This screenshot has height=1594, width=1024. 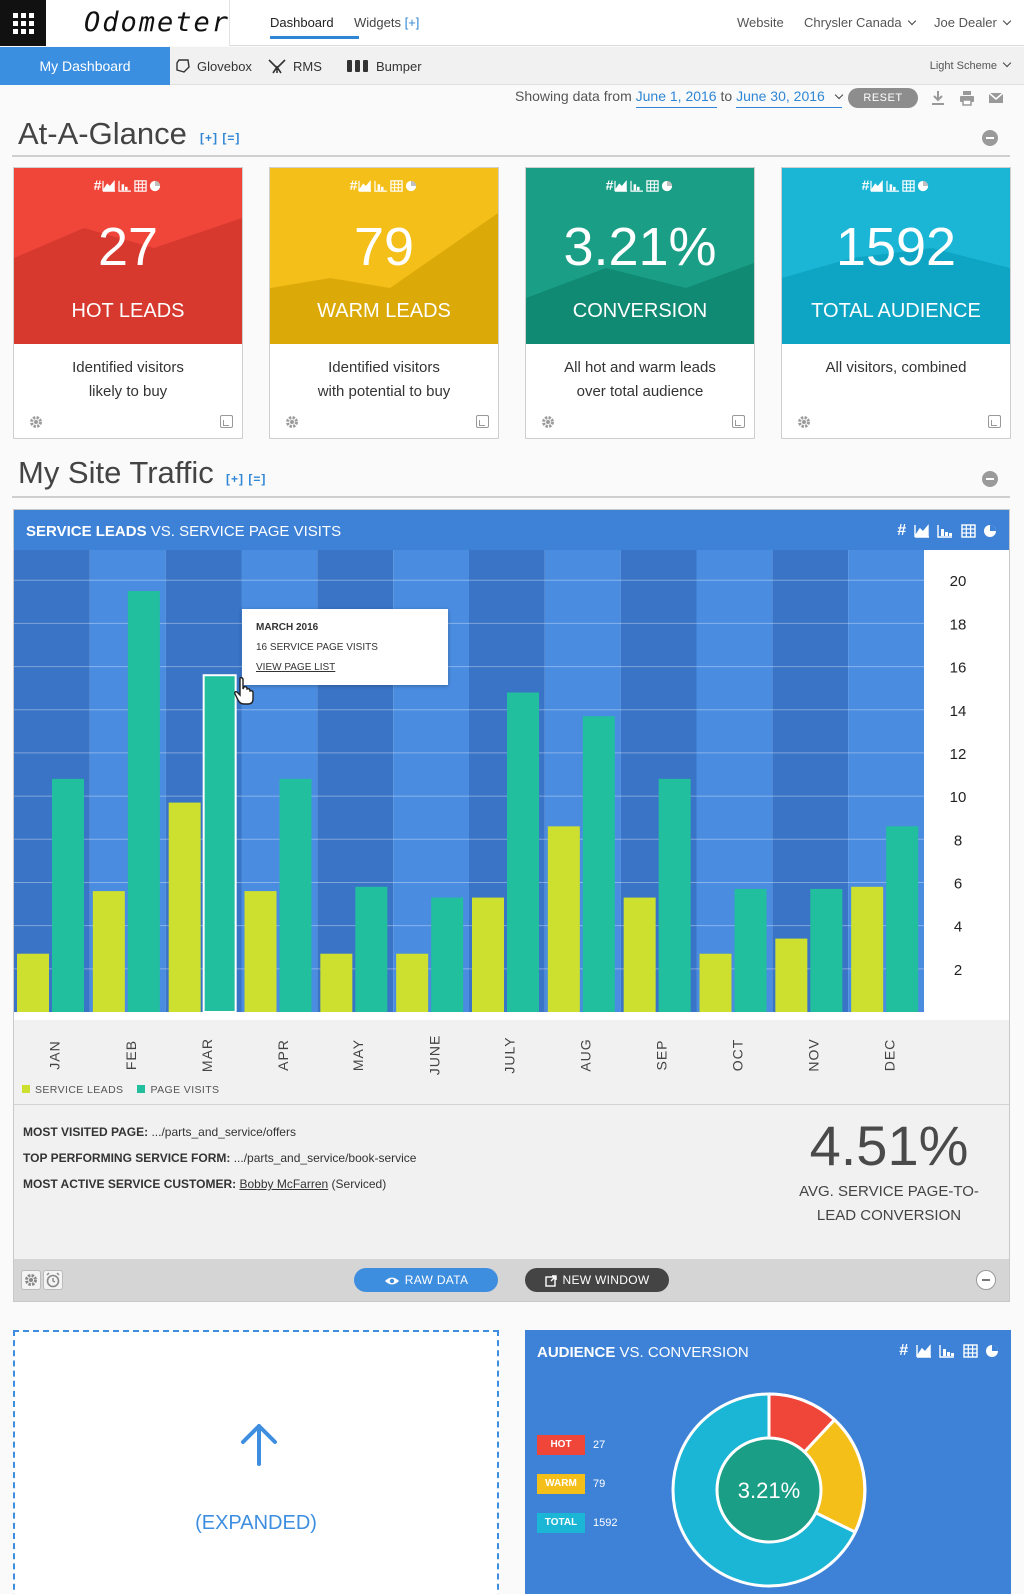 What do you see at coordinates (412, 22) in the screenshot?
I see `widgets-add-link: [+]` at bounding box center [412, 22].